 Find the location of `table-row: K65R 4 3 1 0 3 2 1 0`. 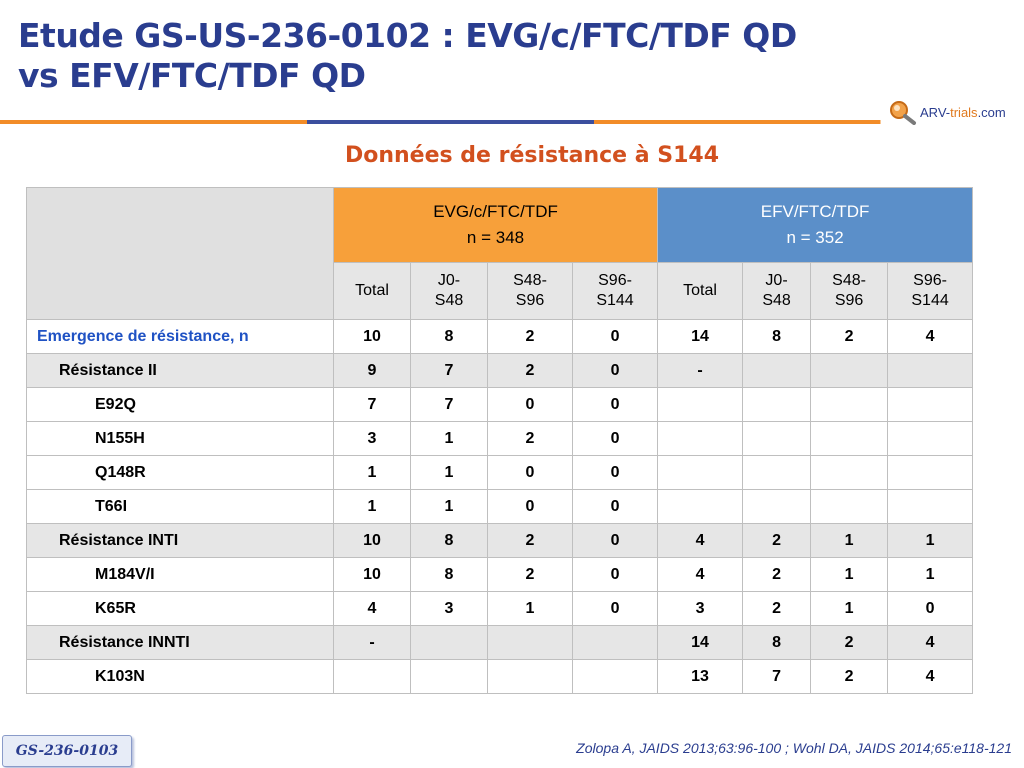

table-row: K65R 4 3 1 0 3 2 1 0 is located at coordinates (500, 608).